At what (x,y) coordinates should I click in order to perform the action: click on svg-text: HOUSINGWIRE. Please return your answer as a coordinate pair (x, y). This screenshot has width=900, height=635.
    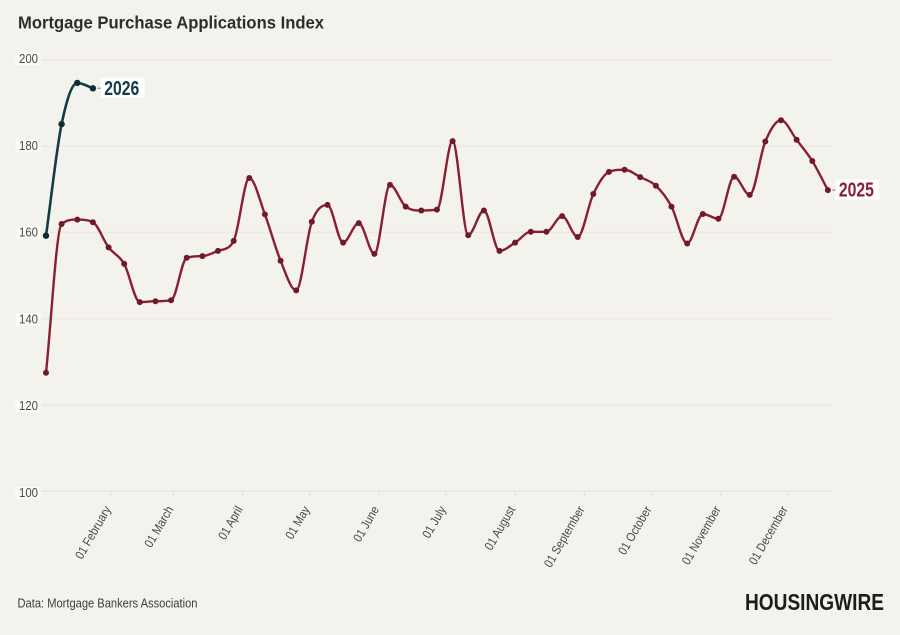
    Looking at the image, I should click on (814, 602).